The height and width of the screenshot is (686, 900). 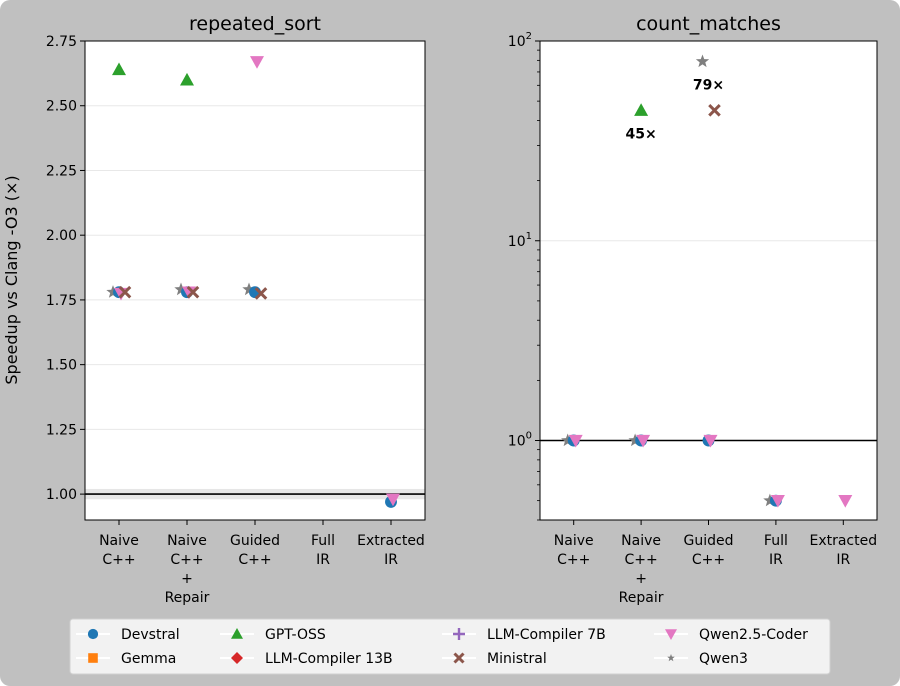 I want to click on y-tick-label: 1.75, so click(x=61, y=301).